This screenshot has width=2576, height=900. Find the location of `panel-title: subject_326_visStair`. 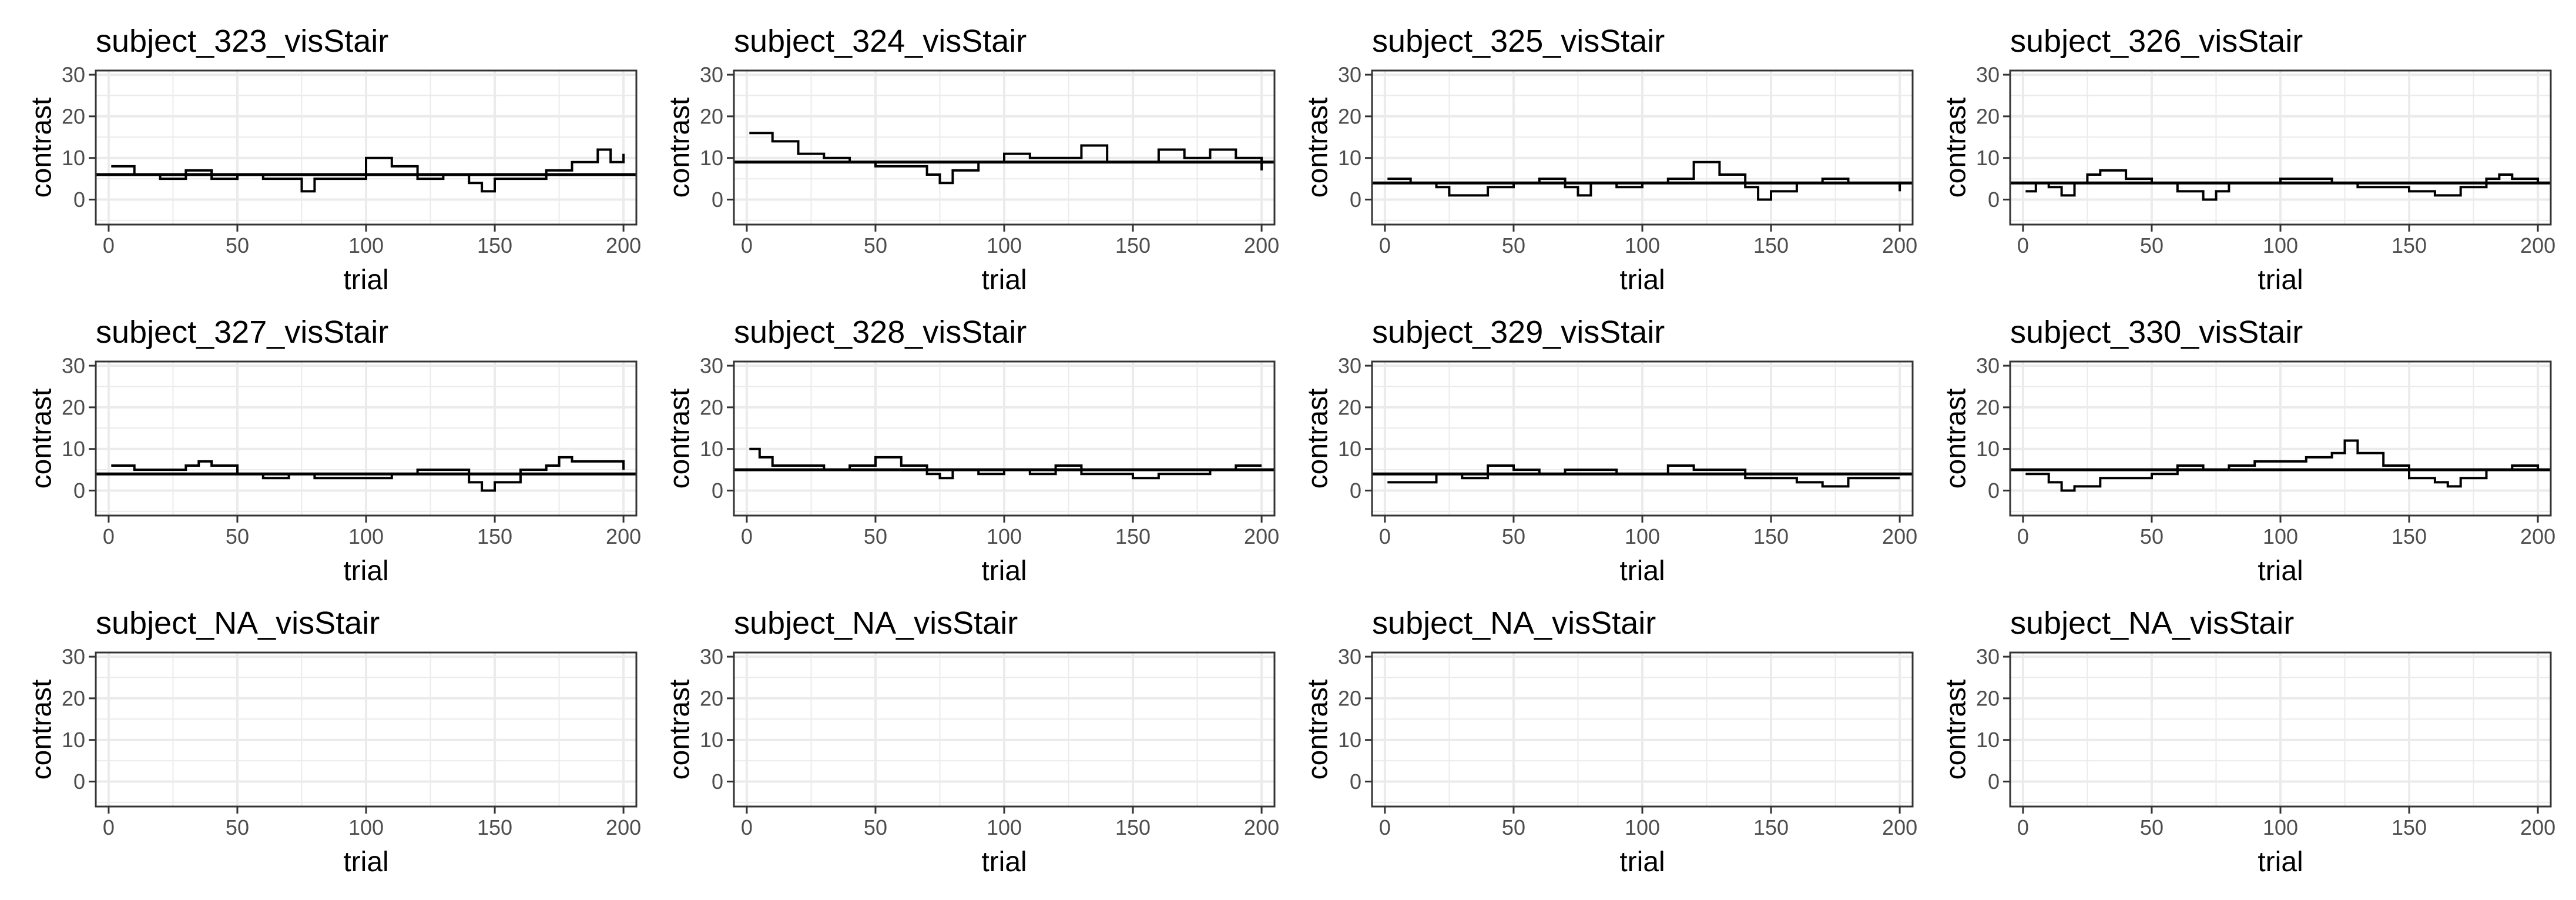

panel-title: subject_326_visStair is located at coordinates (2156, 42).